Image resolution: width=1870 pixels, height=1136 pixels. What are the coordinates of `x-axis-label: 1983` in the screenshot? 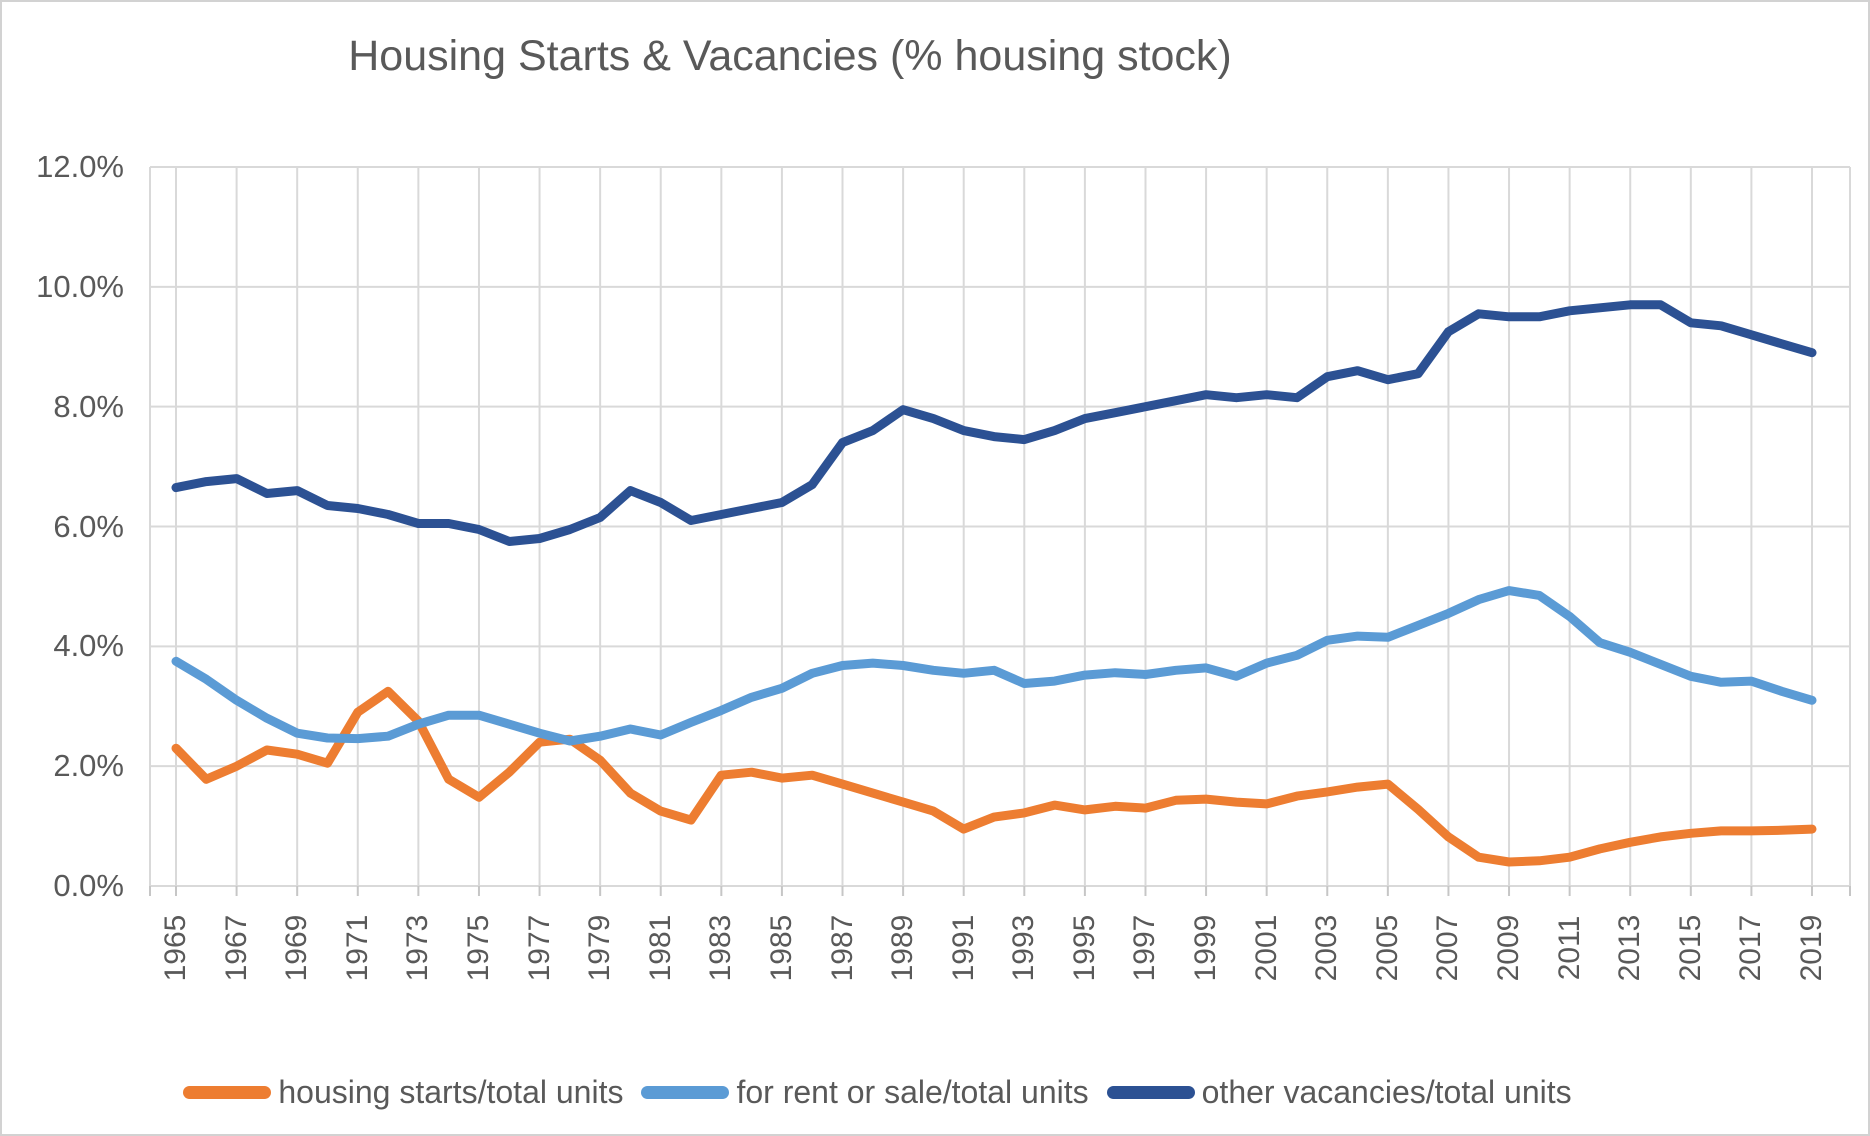 It's located at (721, 948).